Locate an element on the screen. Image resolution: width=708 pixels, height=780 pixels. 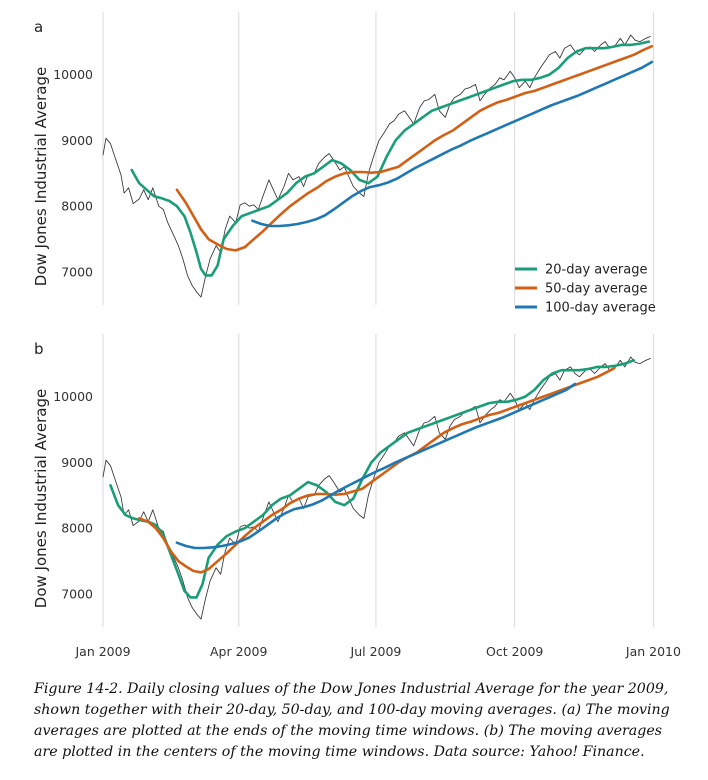
y-tick-a-10000: 10000 is located at coordinates (73, 74).